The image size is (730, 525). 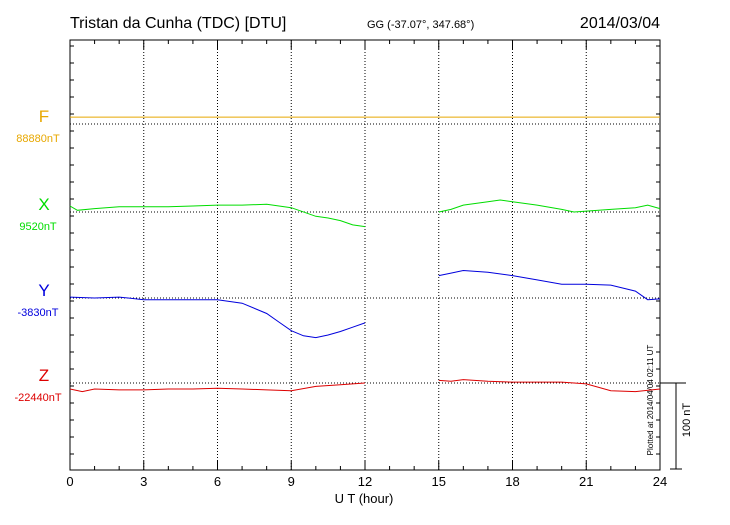 What do you see at coordinates (512, 481) in the screenshot?
I see `x-tick-label: 18` at bounding box center [512, 481].